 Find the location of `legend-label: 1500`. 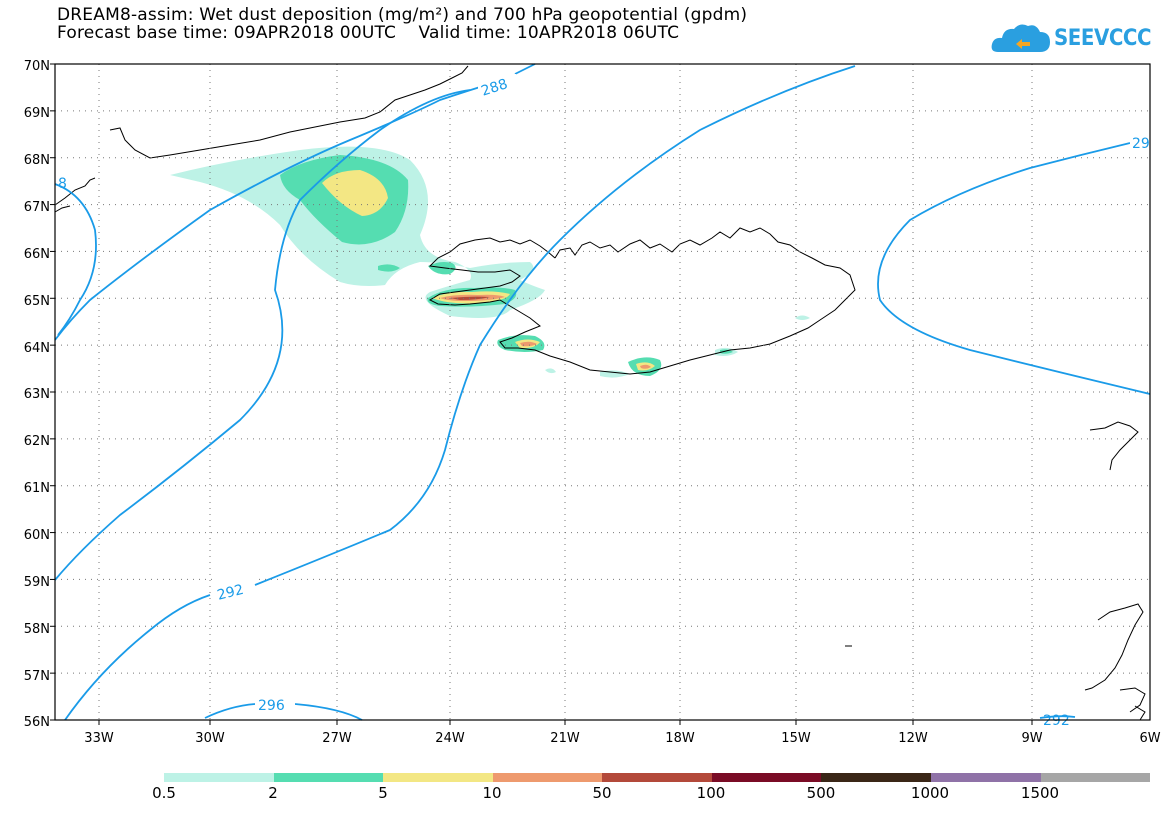

legend-label: 1500 is located at coordinates (1040, 793).